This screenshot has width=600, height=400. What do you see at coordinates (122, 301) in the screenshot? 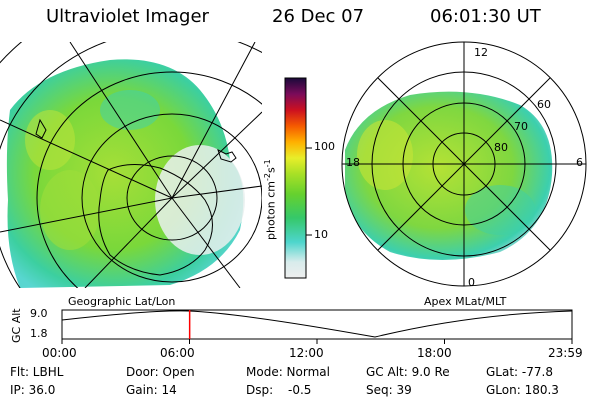
I see `left-map-caption: Geographic Lat/Lon` at bounding box center [122, 301].